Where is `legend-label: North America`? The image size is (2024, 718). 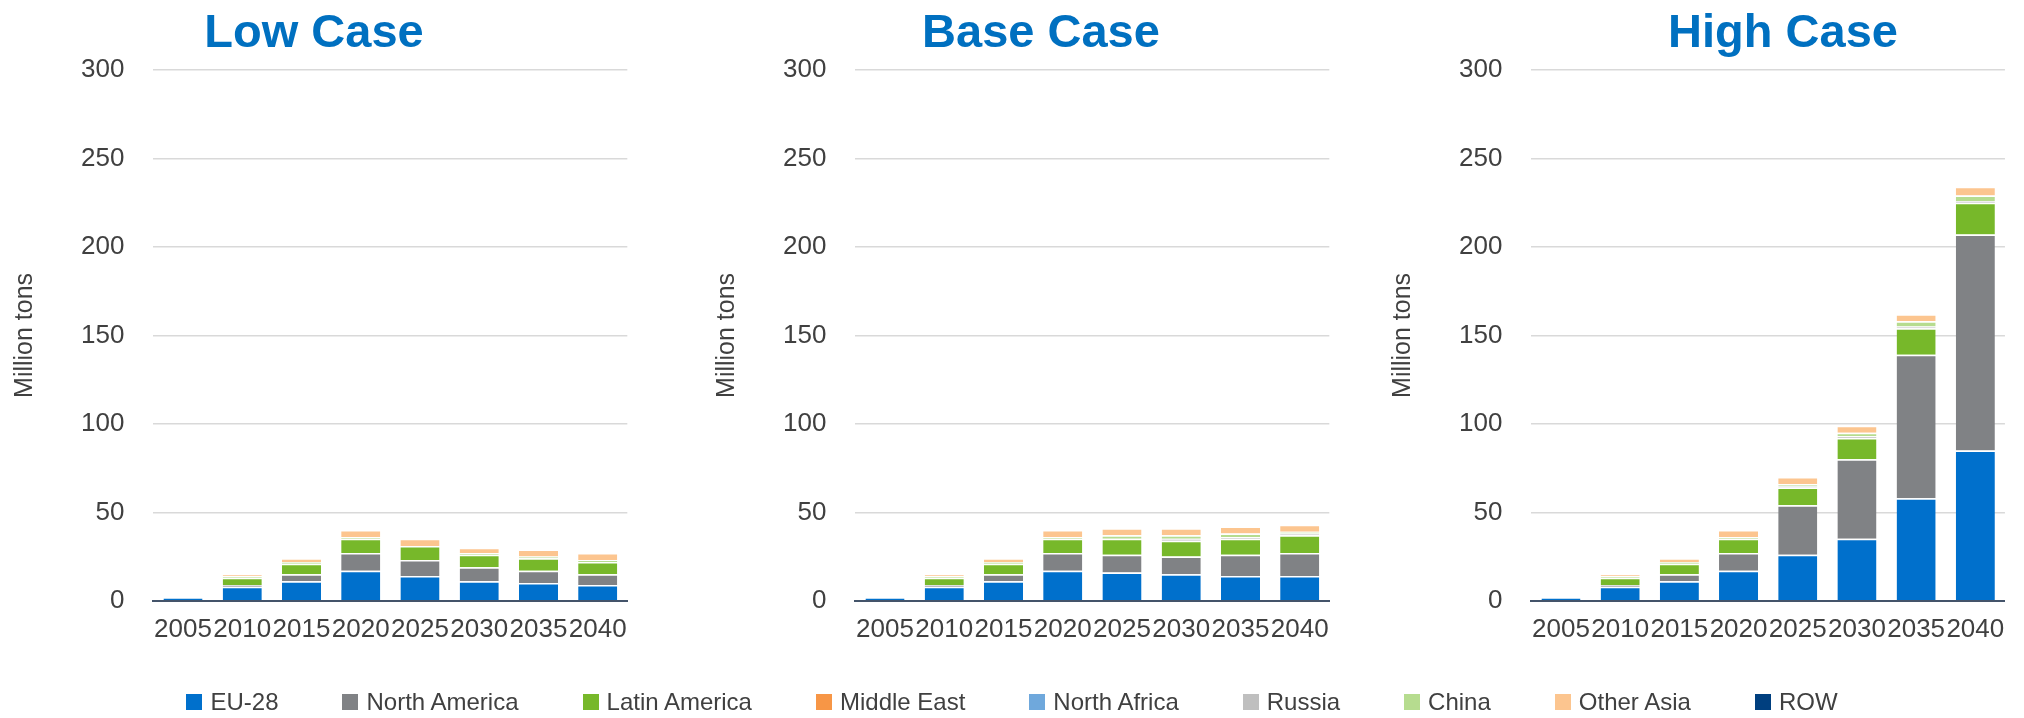
legend-label: North America is located at coordinates (442, 702).